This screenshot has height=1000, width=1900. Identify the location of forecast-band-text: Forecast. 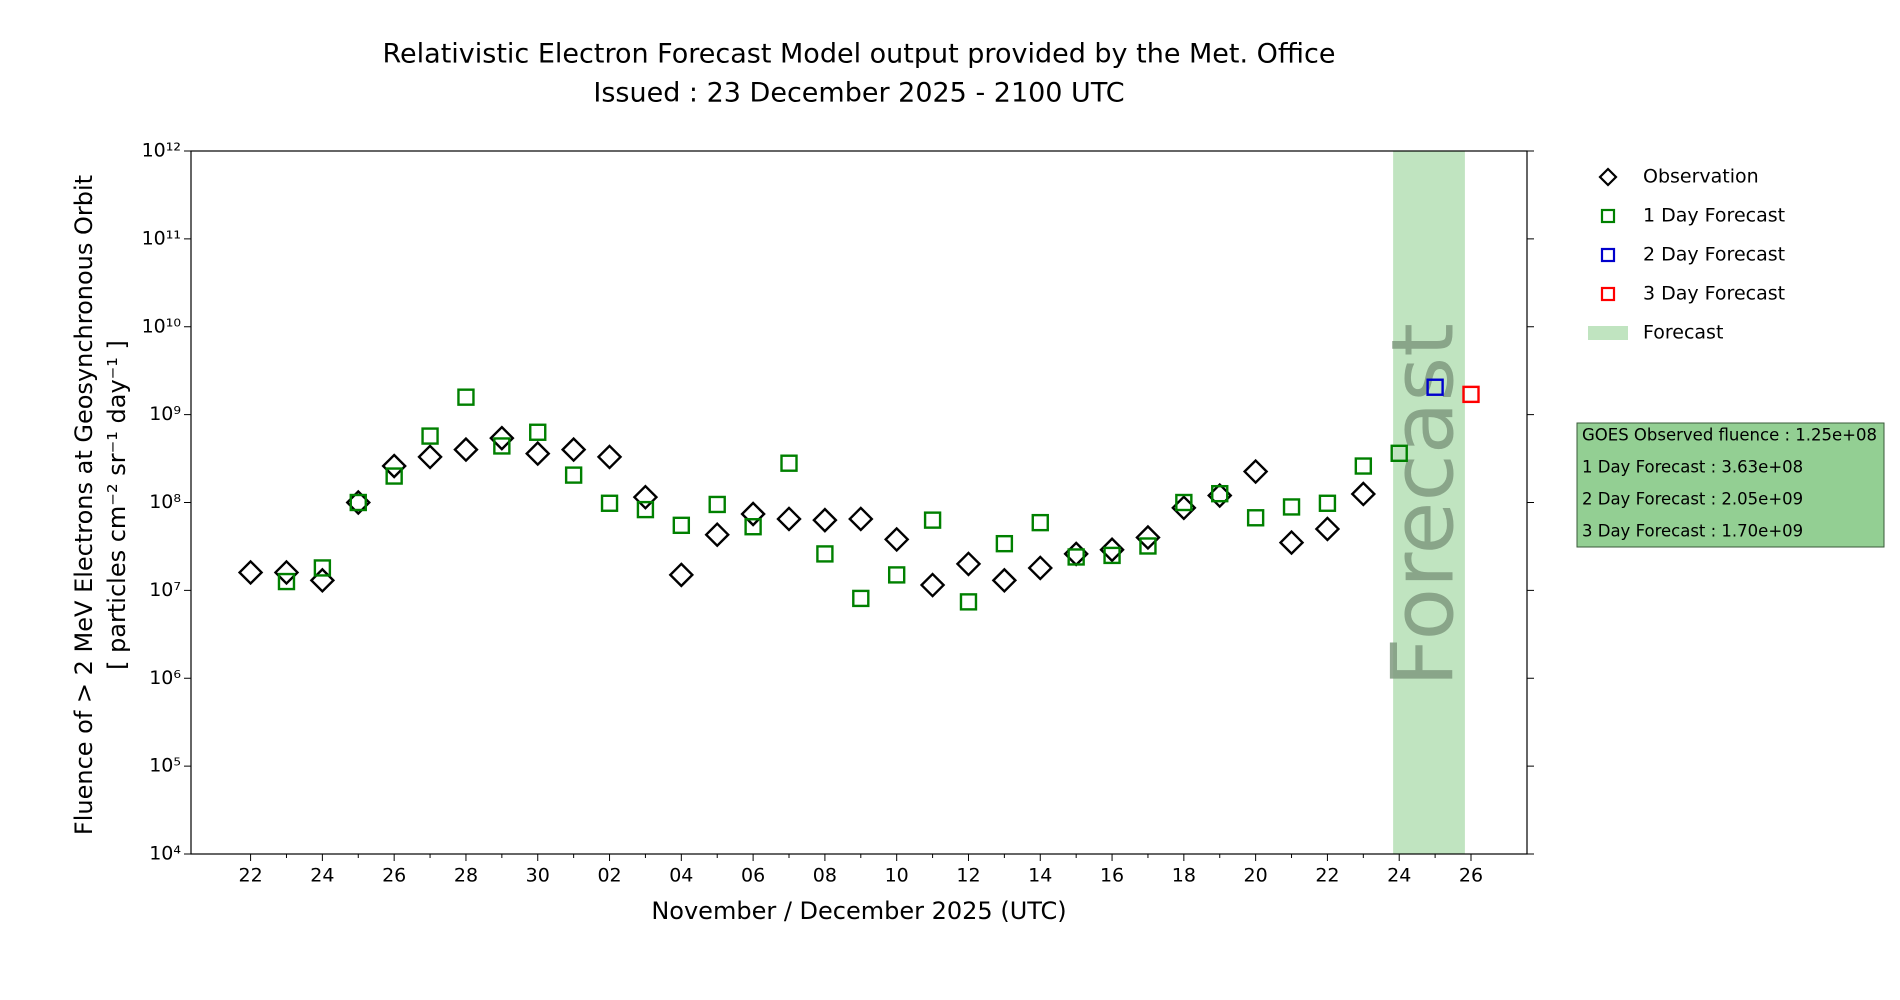
(1423, 505).